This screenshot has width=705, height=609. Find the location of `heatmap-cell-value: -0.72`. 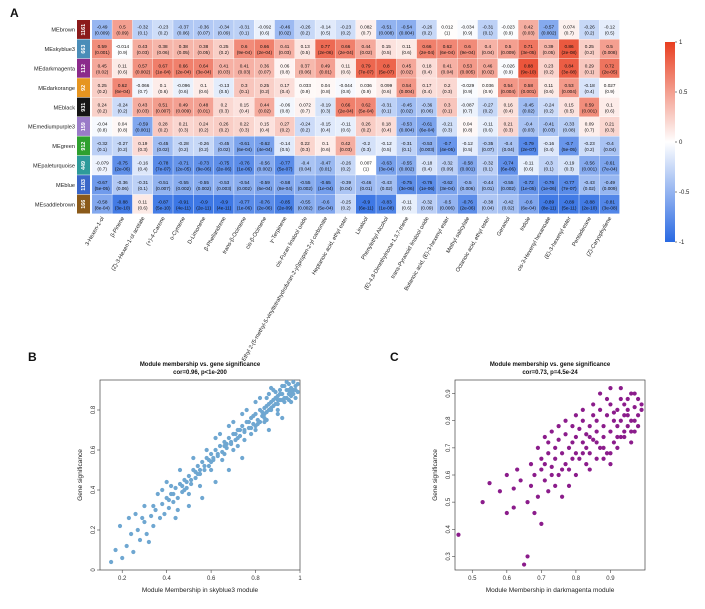

heatmap-cell-value: -0.72 is located at coordinates (528, 182).